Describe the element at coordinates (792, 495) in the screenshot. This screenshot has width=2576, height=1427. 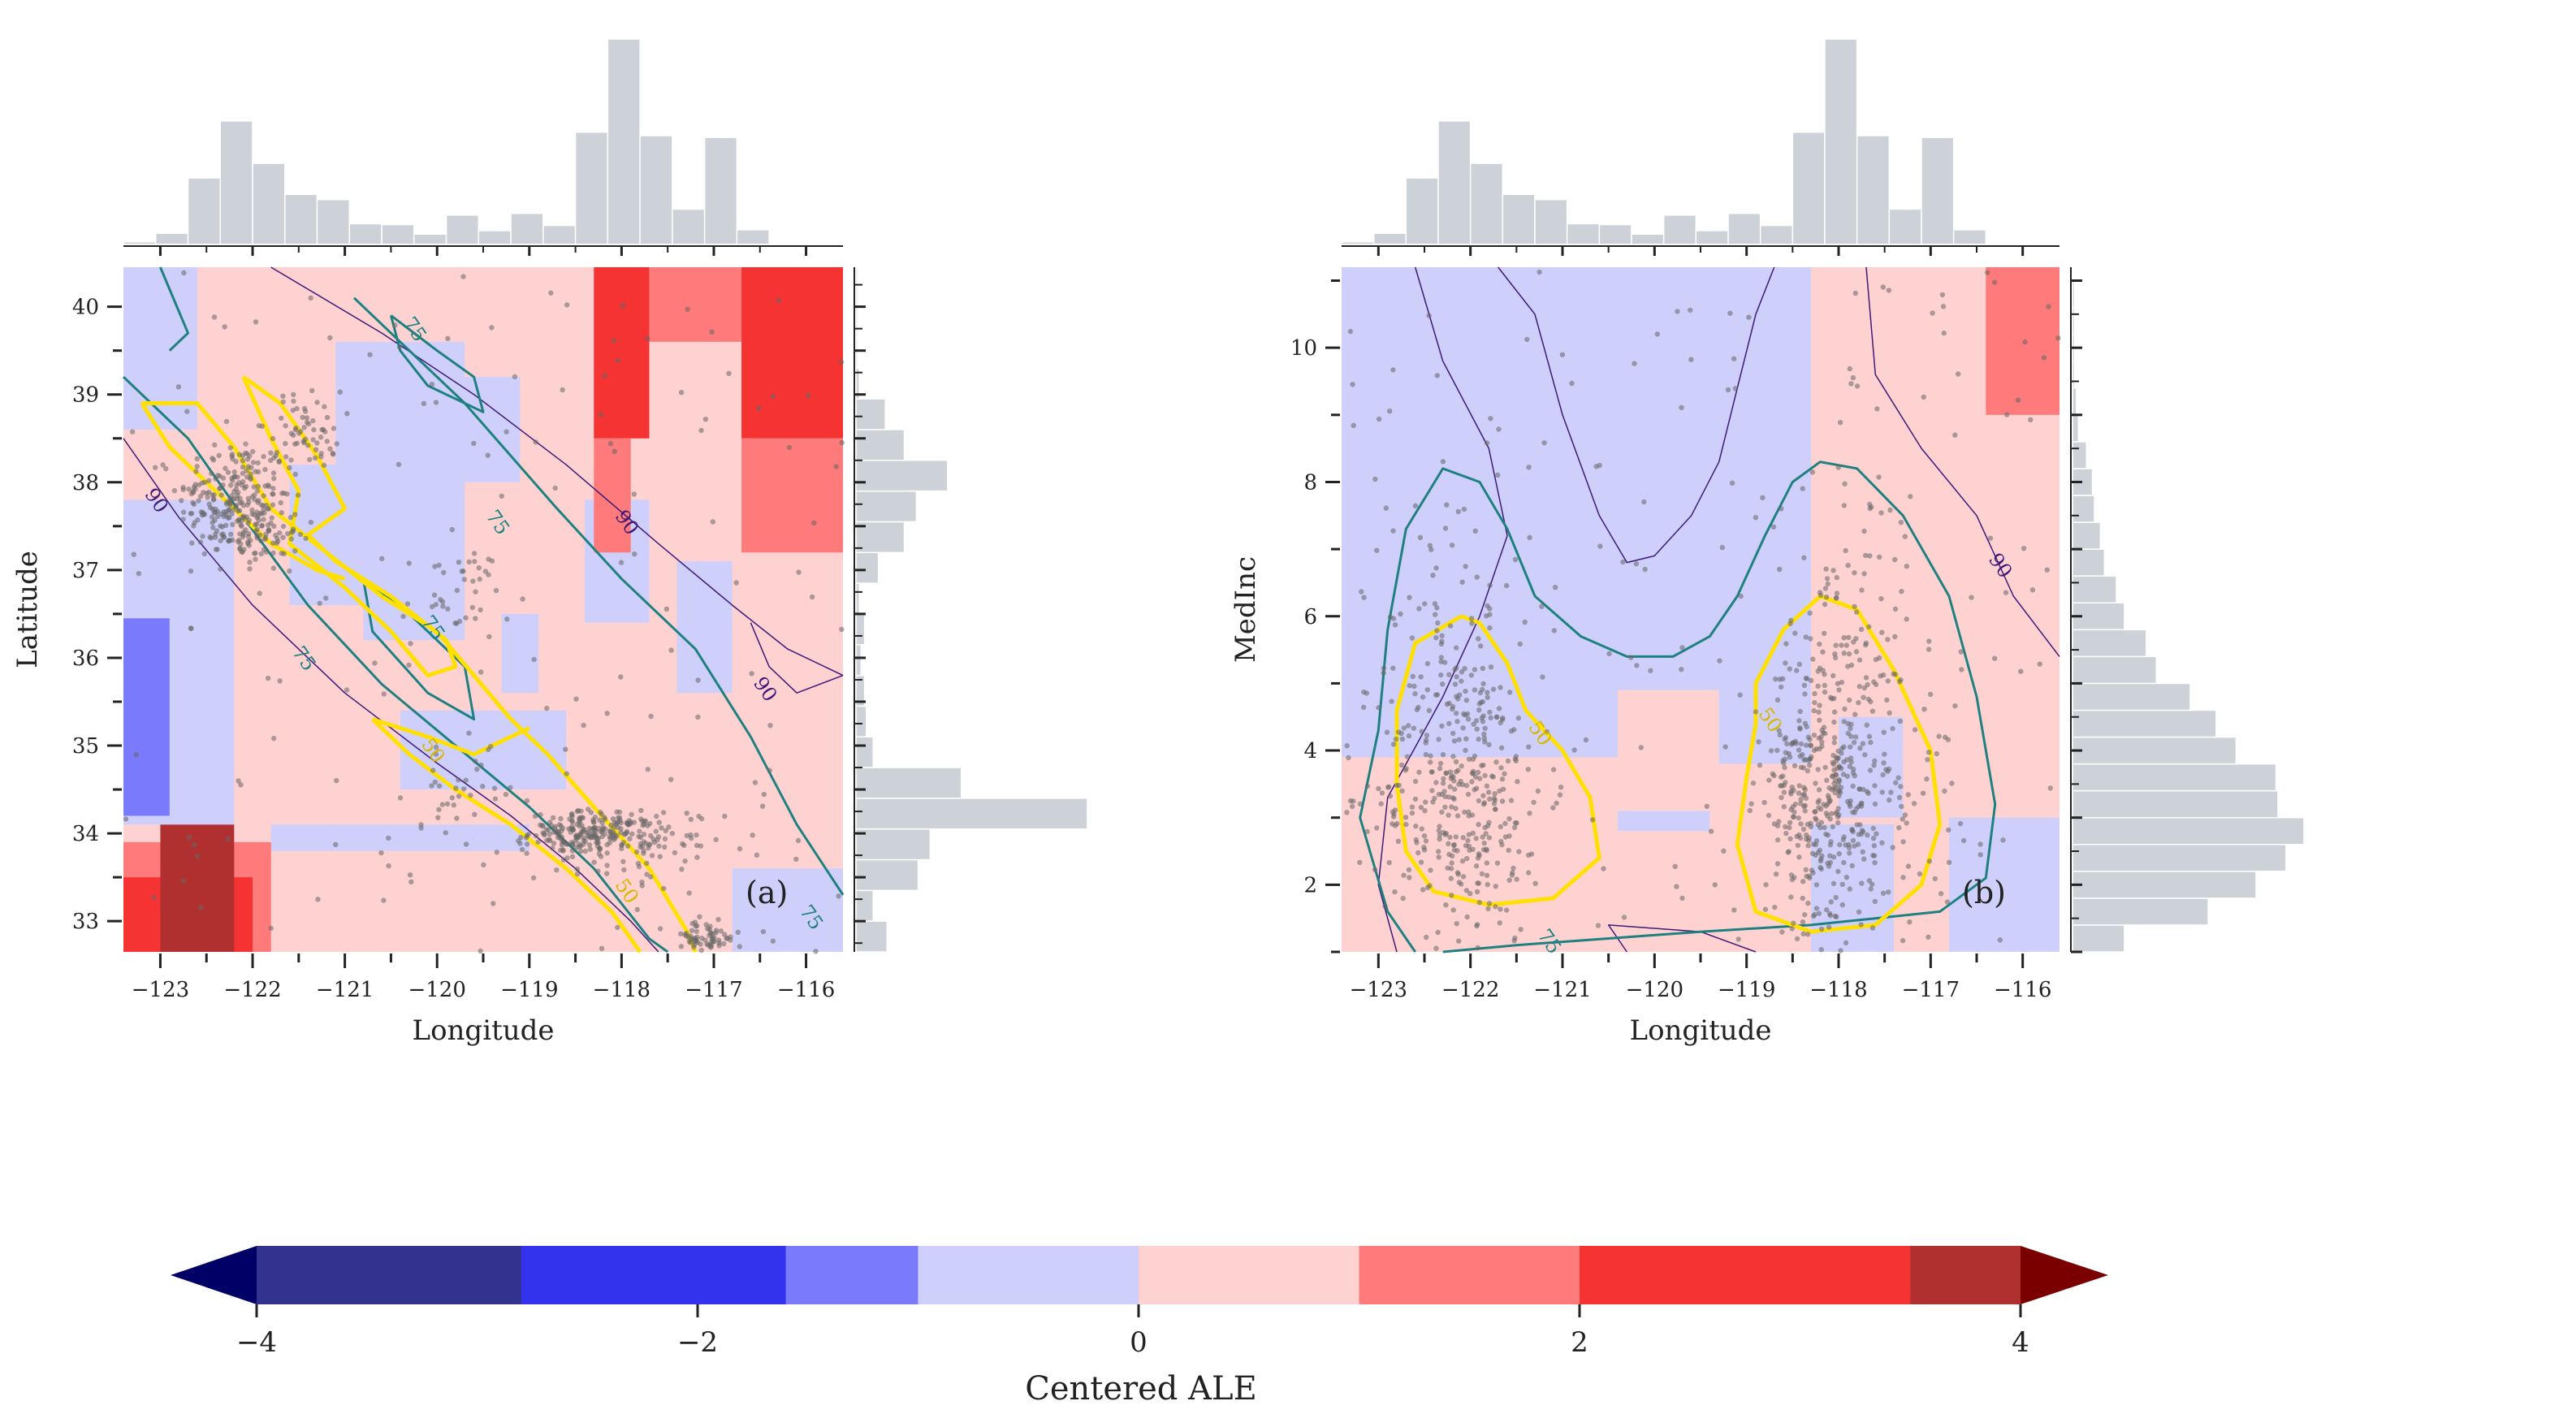
I see `heatmap-cell` at that location.